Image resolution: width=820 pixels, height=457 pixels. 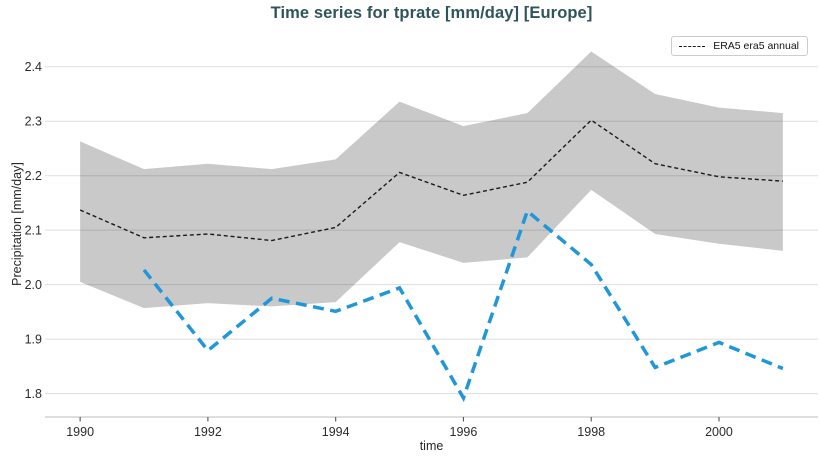 I want to click on y-tick-label: 1.9, so click(x=33, y=339).